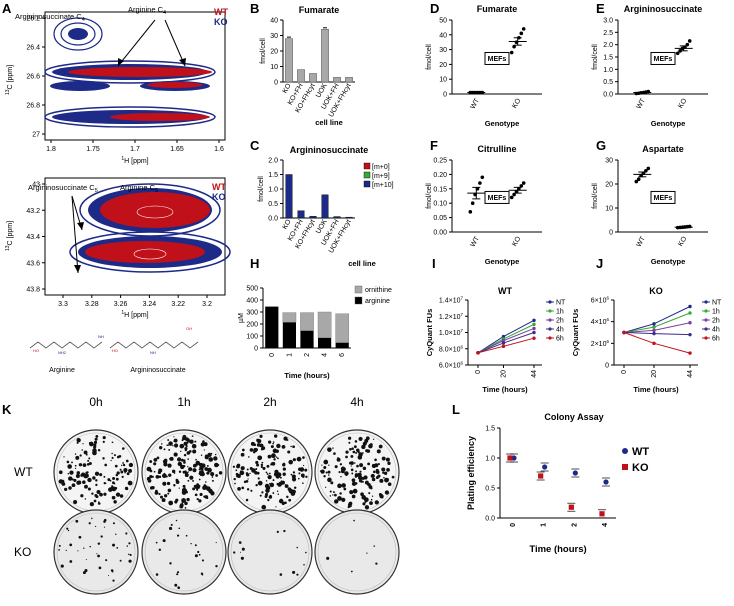 The width and height of the screenshot is (734, 606). I want to click on panel-e-xtick-label: WT, so click(642, 104).